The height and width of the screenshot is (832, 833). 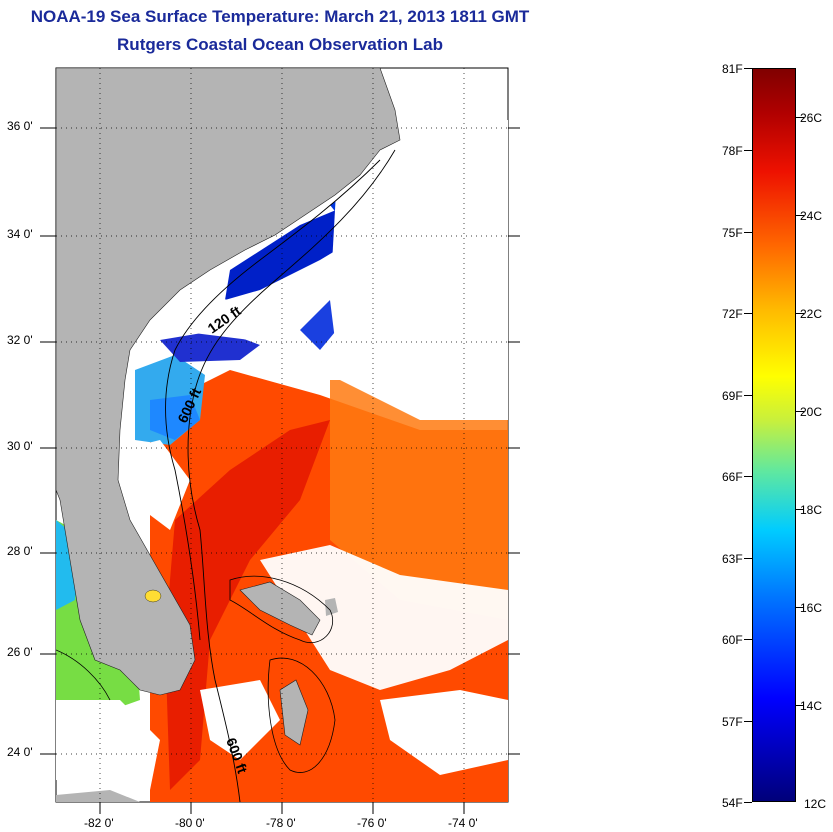 What do you see at coordinates (811, 118) in the screenshot?
I see `colorbar-c-26: 26C` at bounding box center [811, 118].